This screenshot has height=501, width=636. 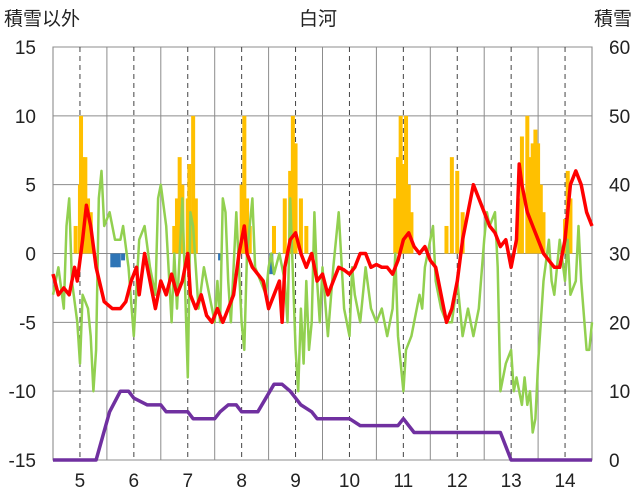 I want to click on x-tick-label: 13, so click(x=511, y=481).